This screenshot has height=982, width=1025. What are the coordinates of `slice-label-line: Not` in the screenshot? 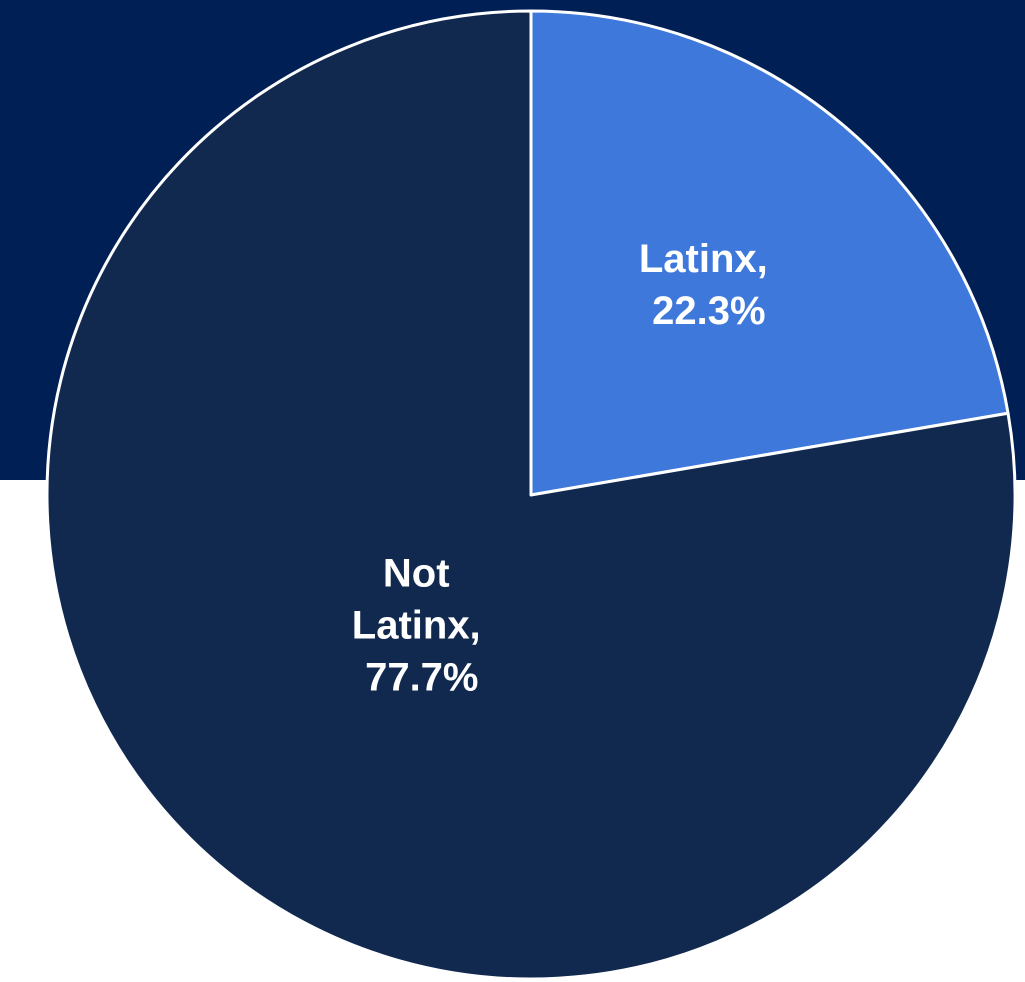 It's located at (416, 574).